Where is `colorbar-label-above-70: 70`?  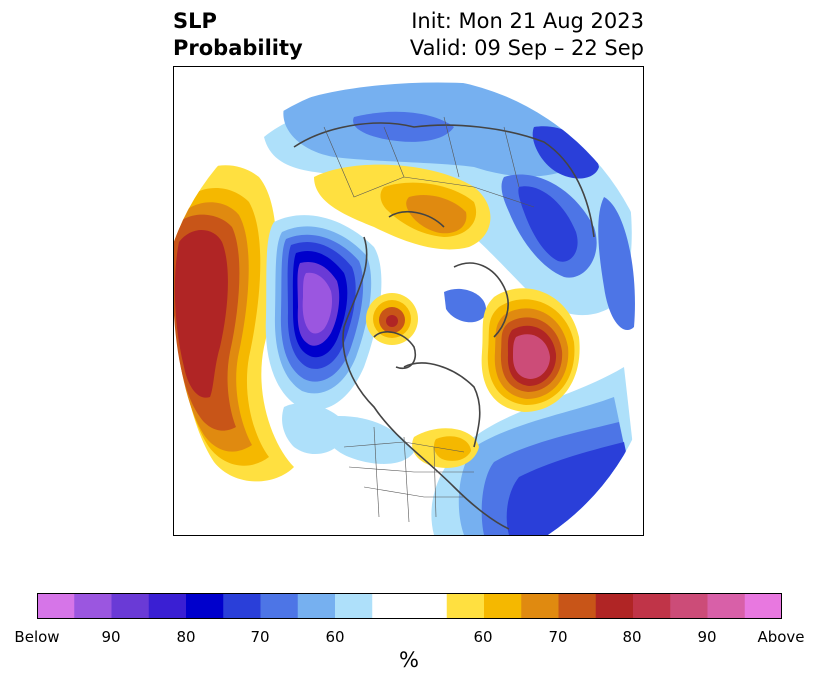
colorbar-label-above-70: 70 is located at coordinates (558, 637).